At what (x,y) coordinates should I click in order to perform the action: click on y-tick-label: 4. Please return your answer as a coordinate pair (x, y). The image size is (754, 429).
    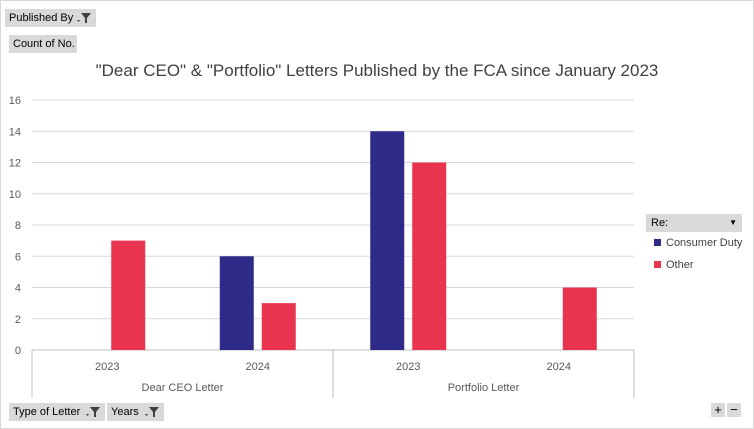
    Looking at the image, I should click on (18, 289).